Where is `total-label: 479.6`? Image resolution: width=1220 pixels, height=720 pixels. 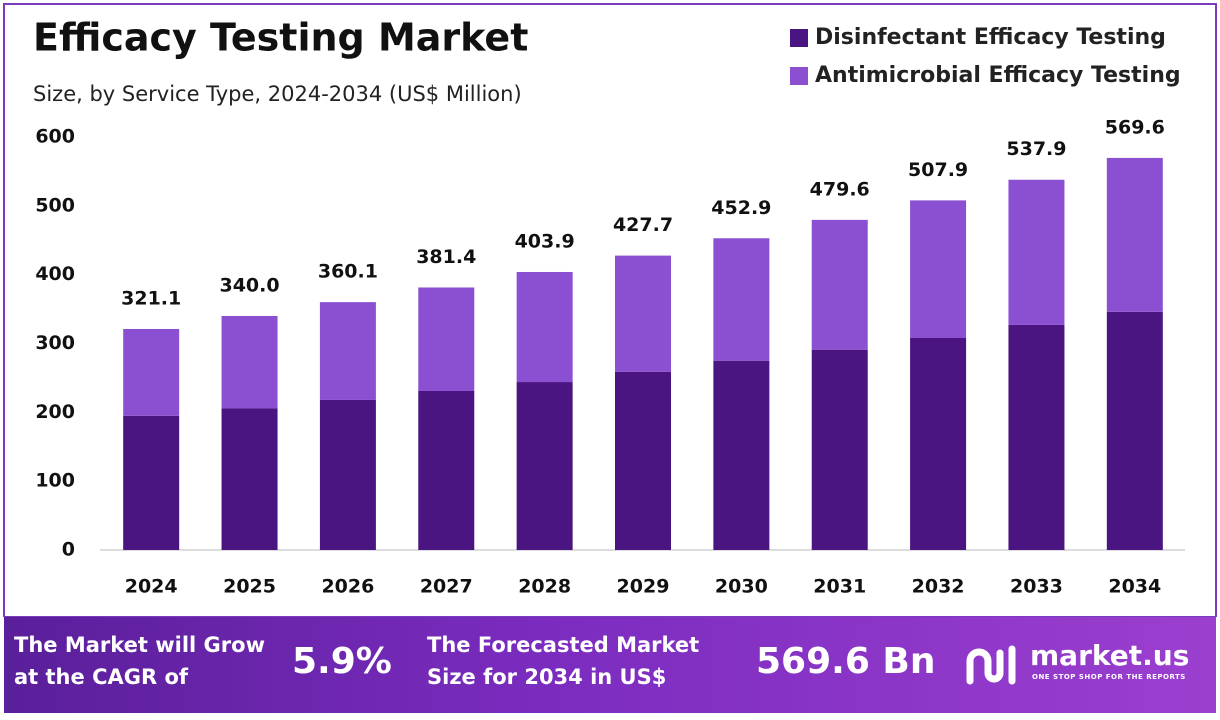 total-label: 479.6 is located at coordinates (840, 189).